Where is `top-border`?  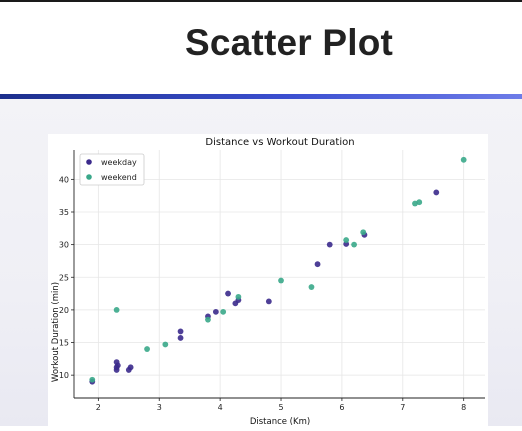
top-border is located at coordinates (261, 1).